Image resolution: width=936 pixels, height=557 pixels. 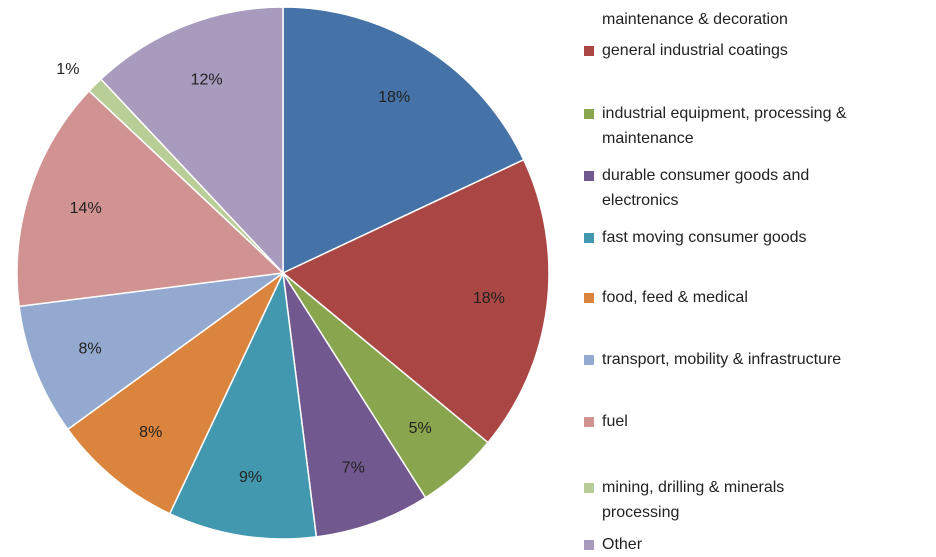 I want to click on data-label: 12%, so click(x=207, y=79).